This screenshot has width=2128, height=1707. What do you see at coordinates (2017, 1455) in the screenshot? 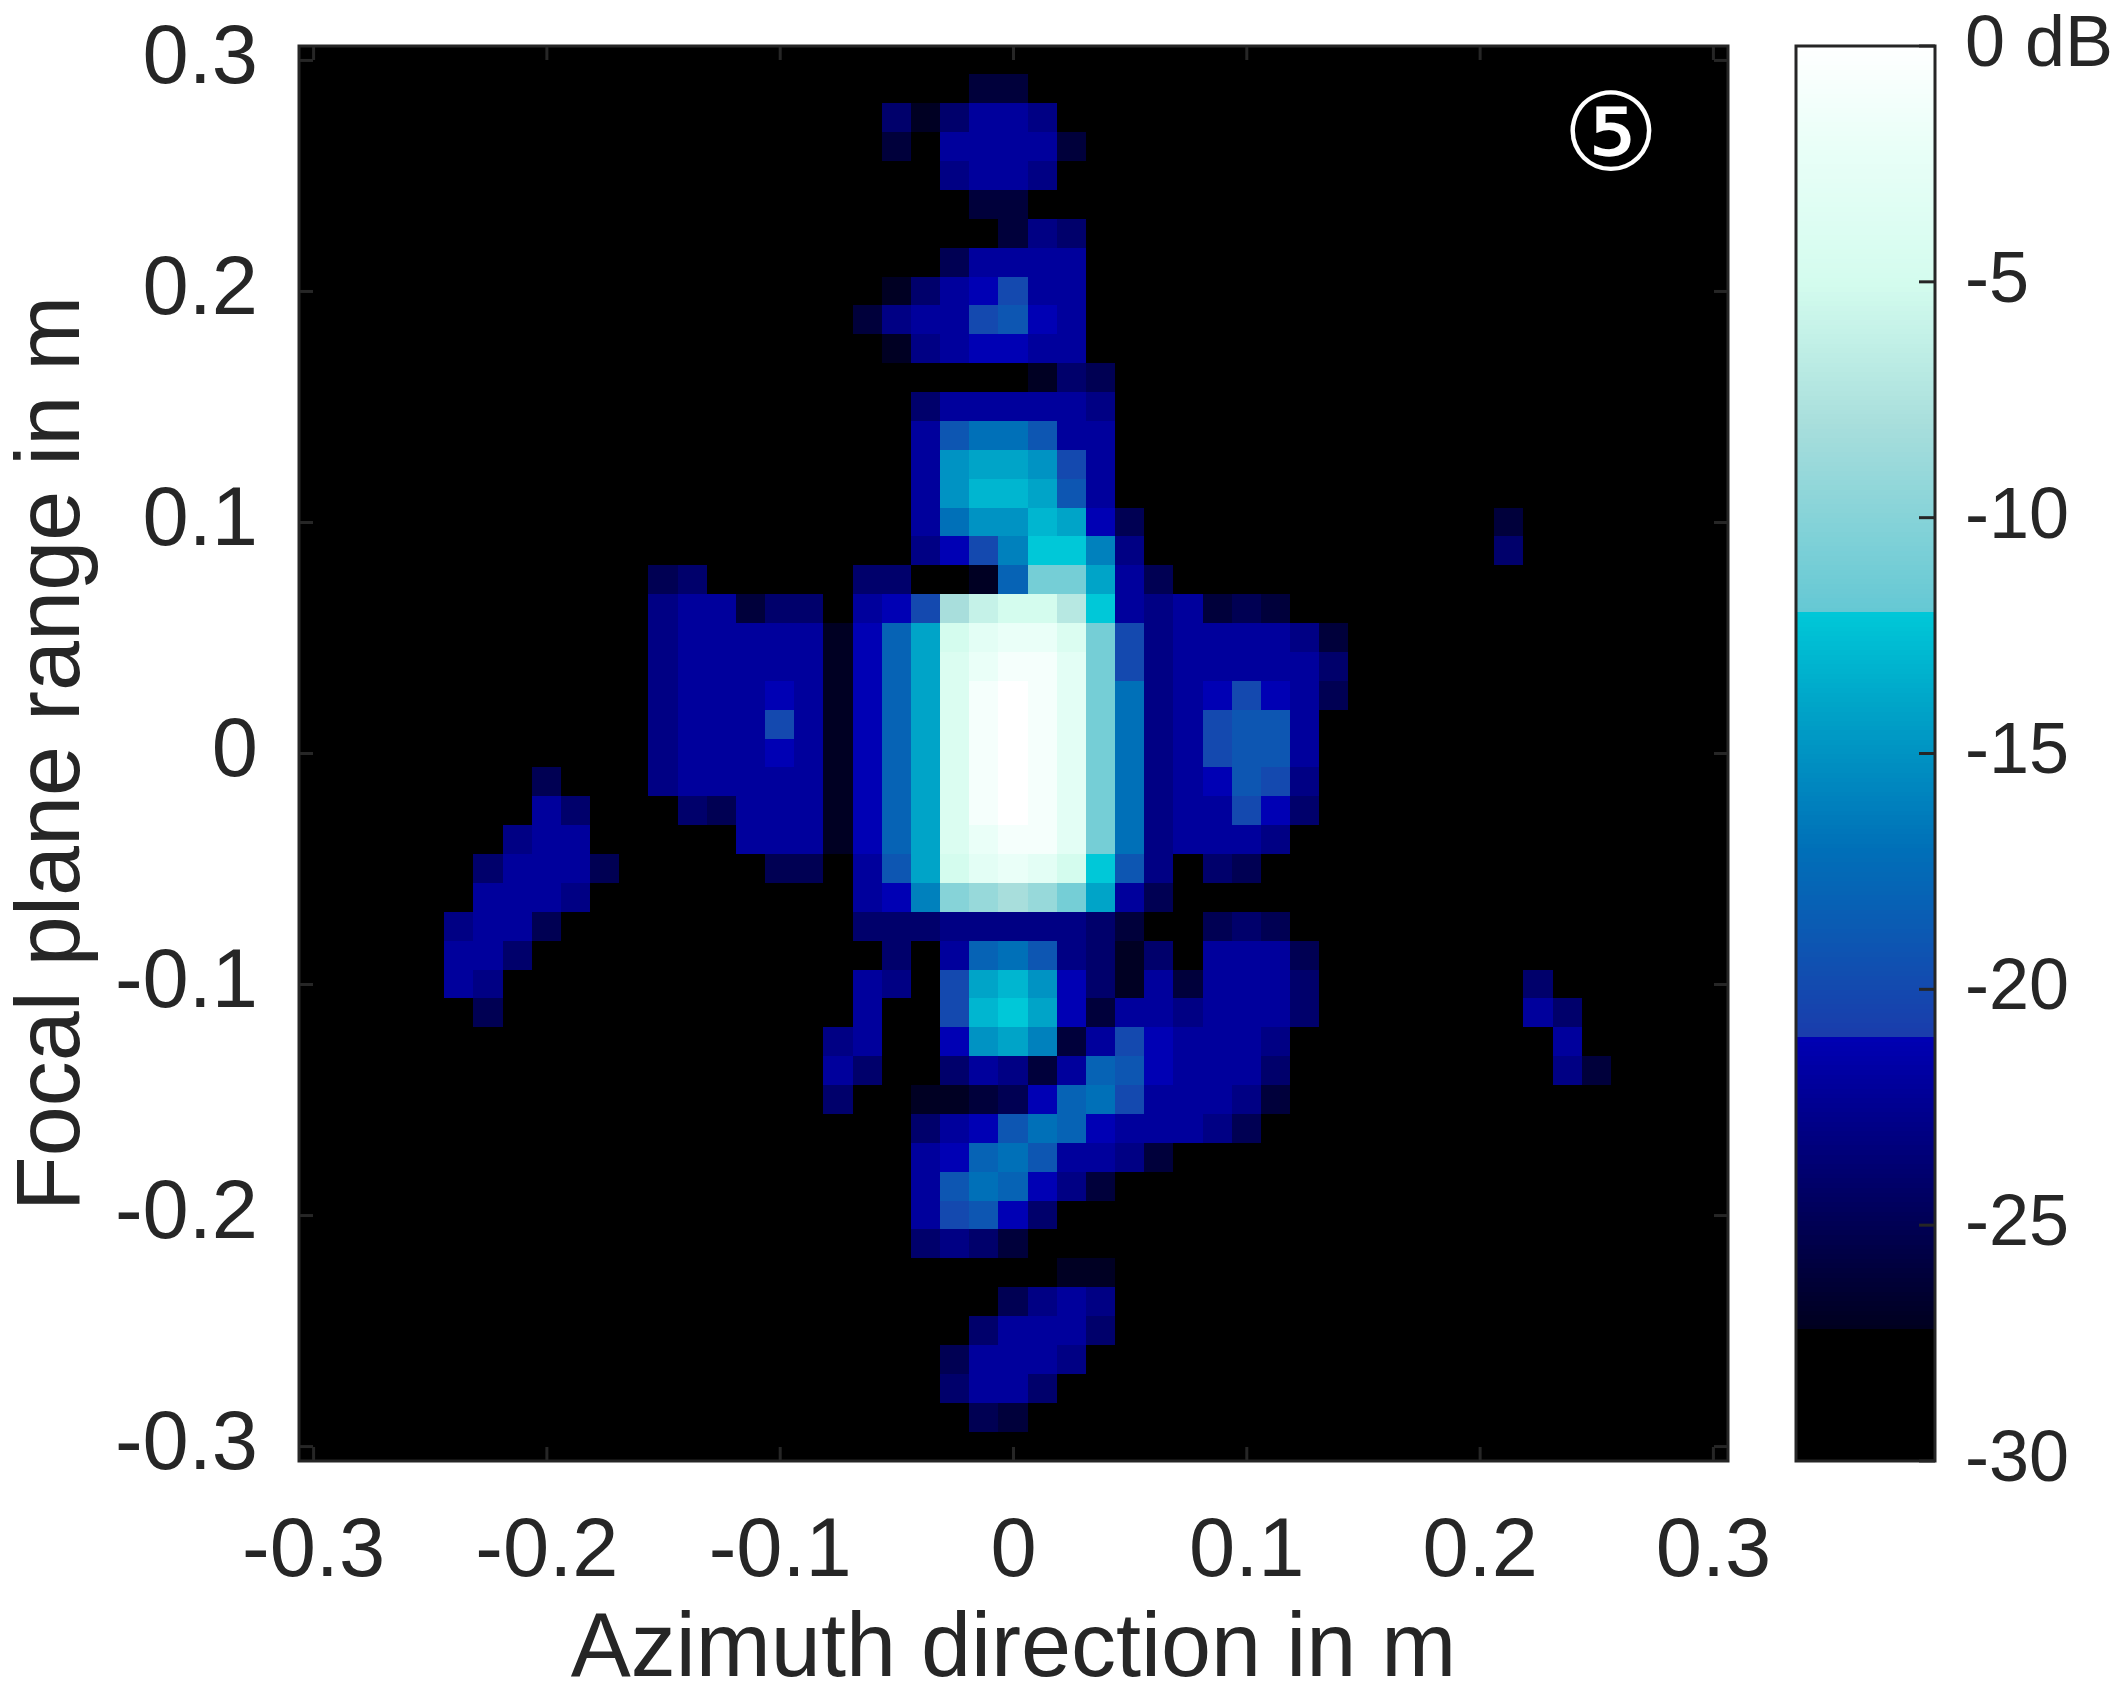
I see `color-bar-label: -30` at bounding box center [2017, 1455].